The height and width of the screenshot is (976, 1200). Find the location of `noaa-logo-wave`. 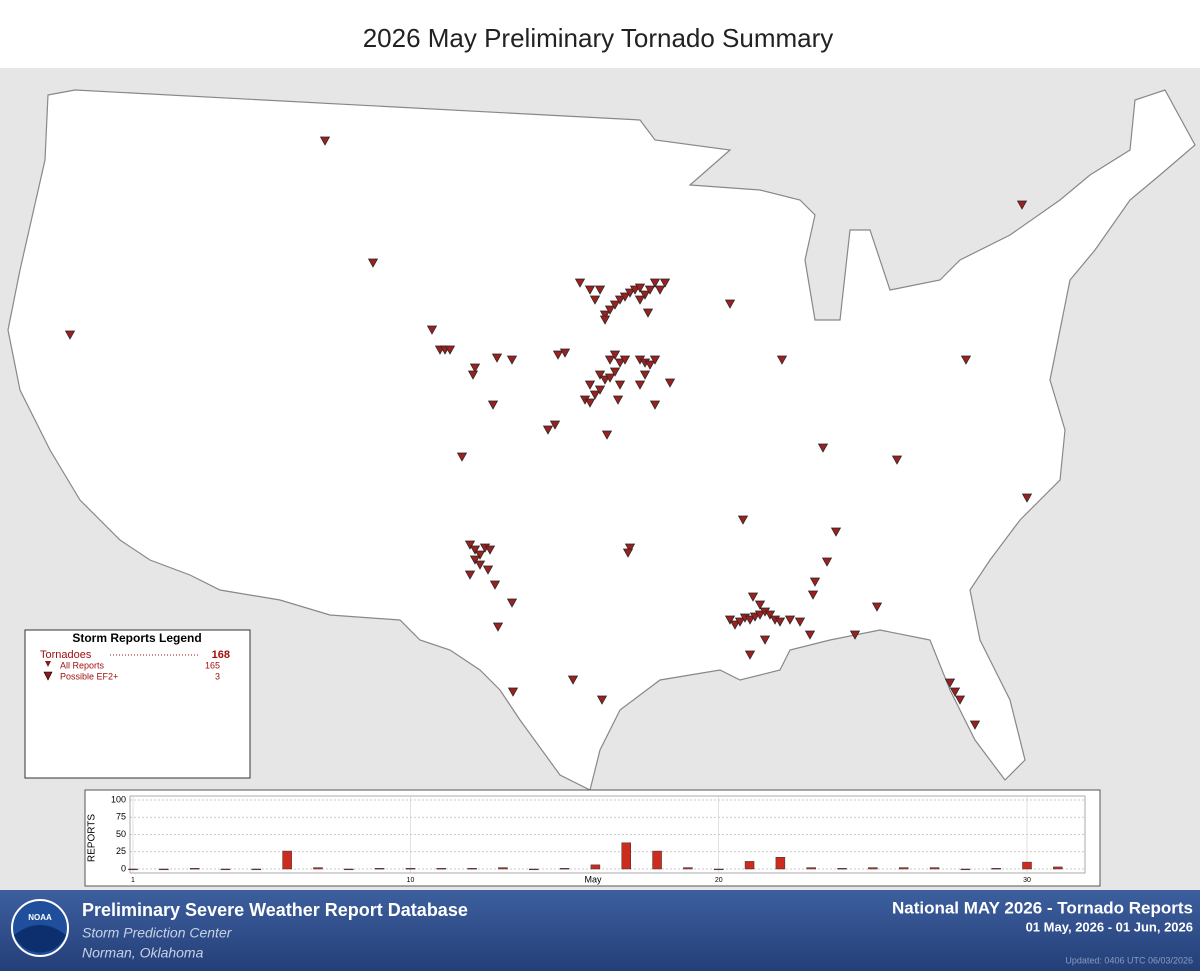

noaa-logo-wave is located at coordinates (40, 939).